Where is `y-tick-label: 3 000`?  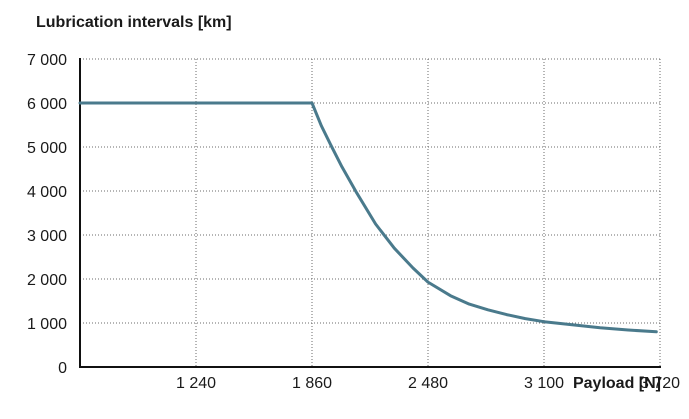
y-tick-label: 3 000 is located at coordinates (47, 236).